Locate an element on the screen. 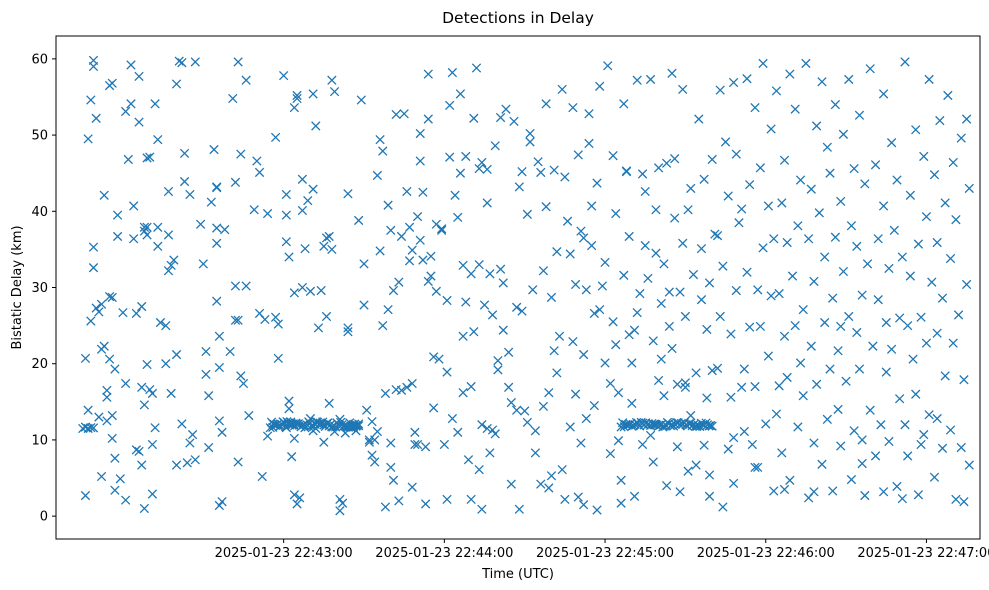 The image size is (989, 590). y-tick-label: 10 is located at coordinates (39, 440).